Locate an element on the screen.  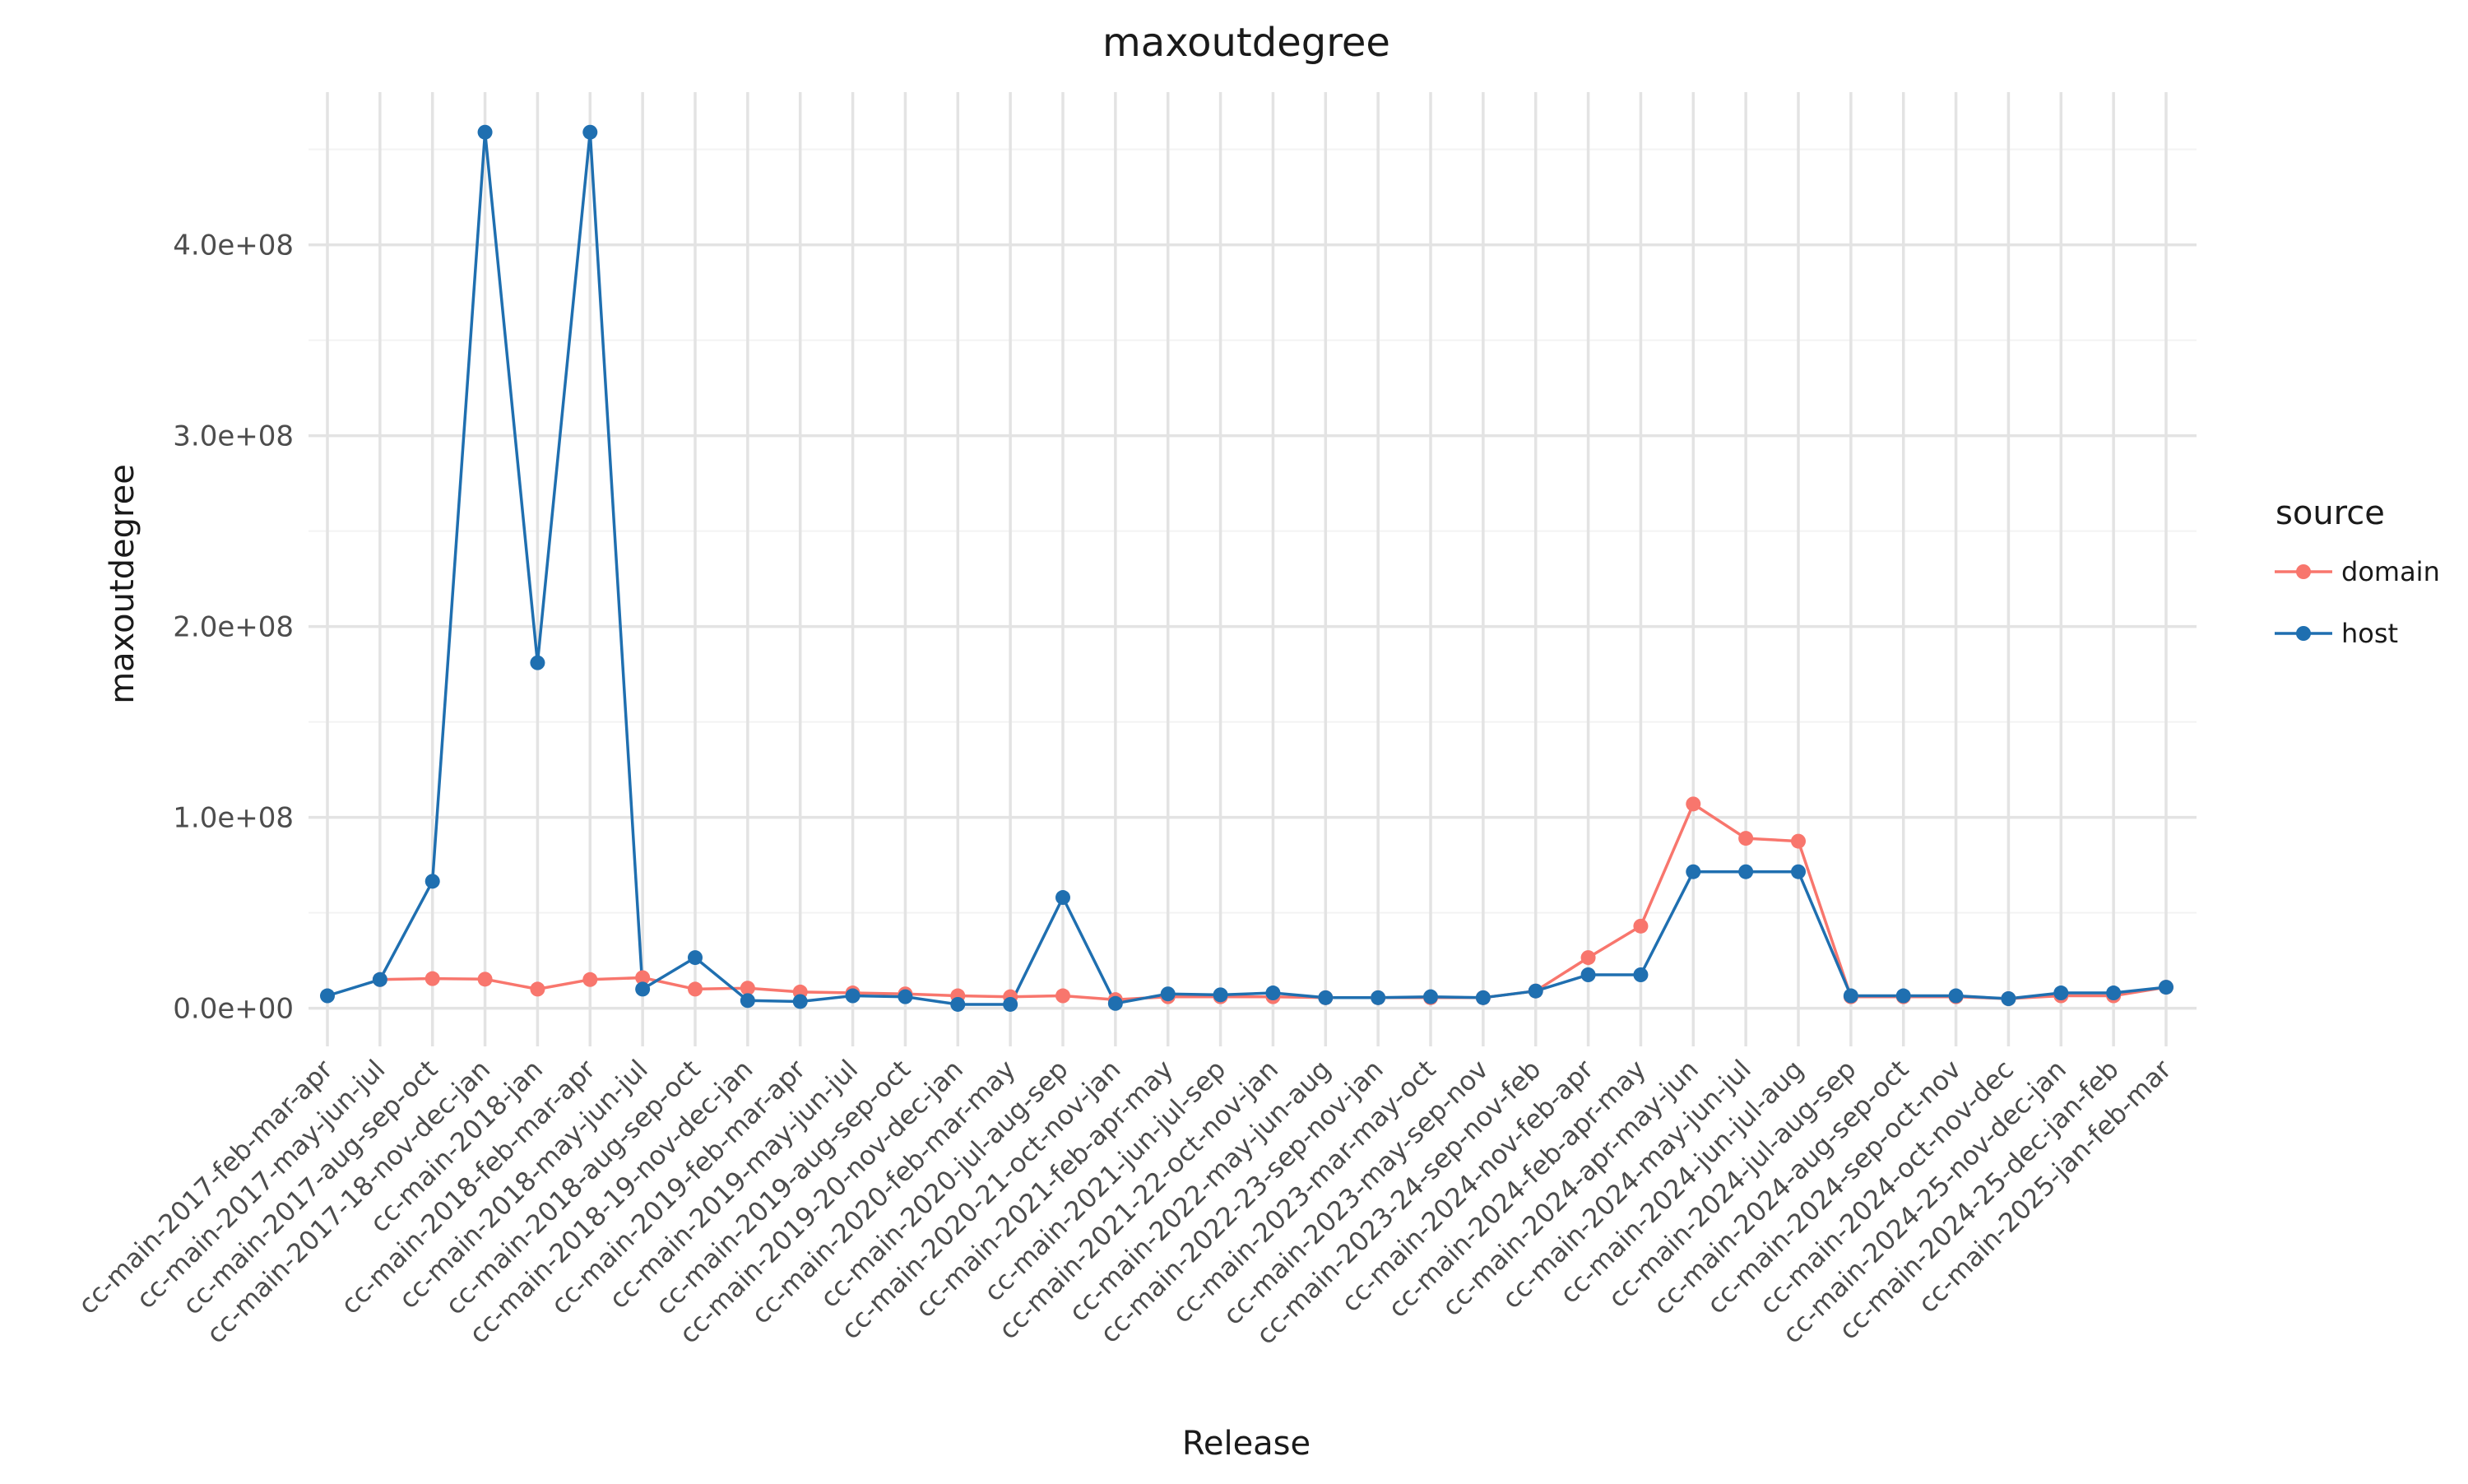
y-tick-label: 2.0e+08 is located at coordinates (233, 627).